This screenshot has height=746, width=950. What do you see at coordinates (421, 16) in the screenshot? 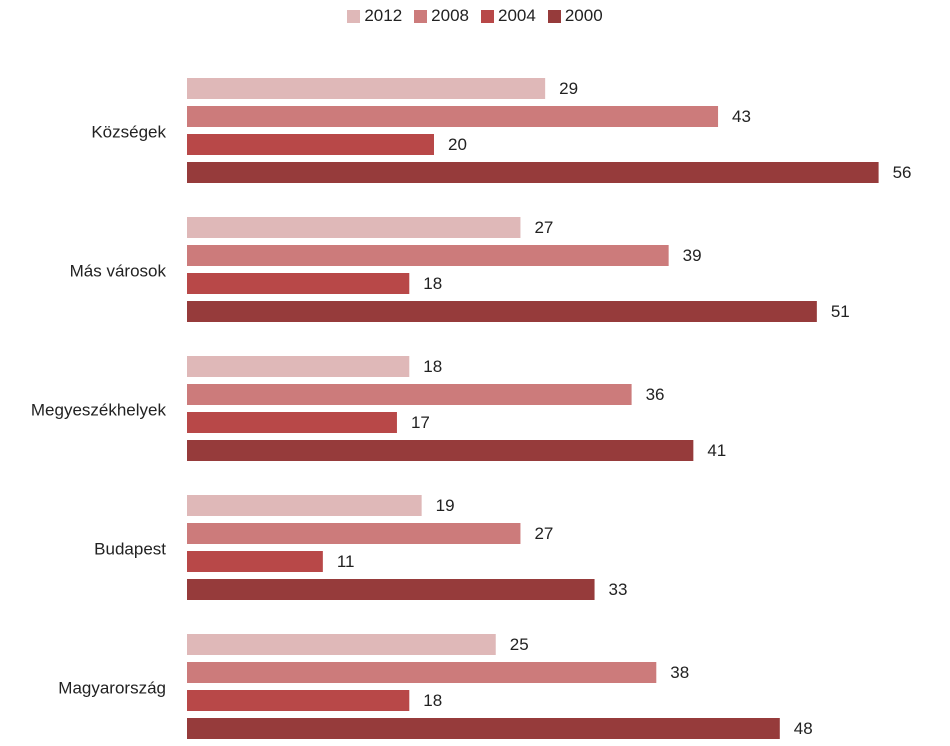
I see `legend-swatch-2008` at bounding box center [421, 16].